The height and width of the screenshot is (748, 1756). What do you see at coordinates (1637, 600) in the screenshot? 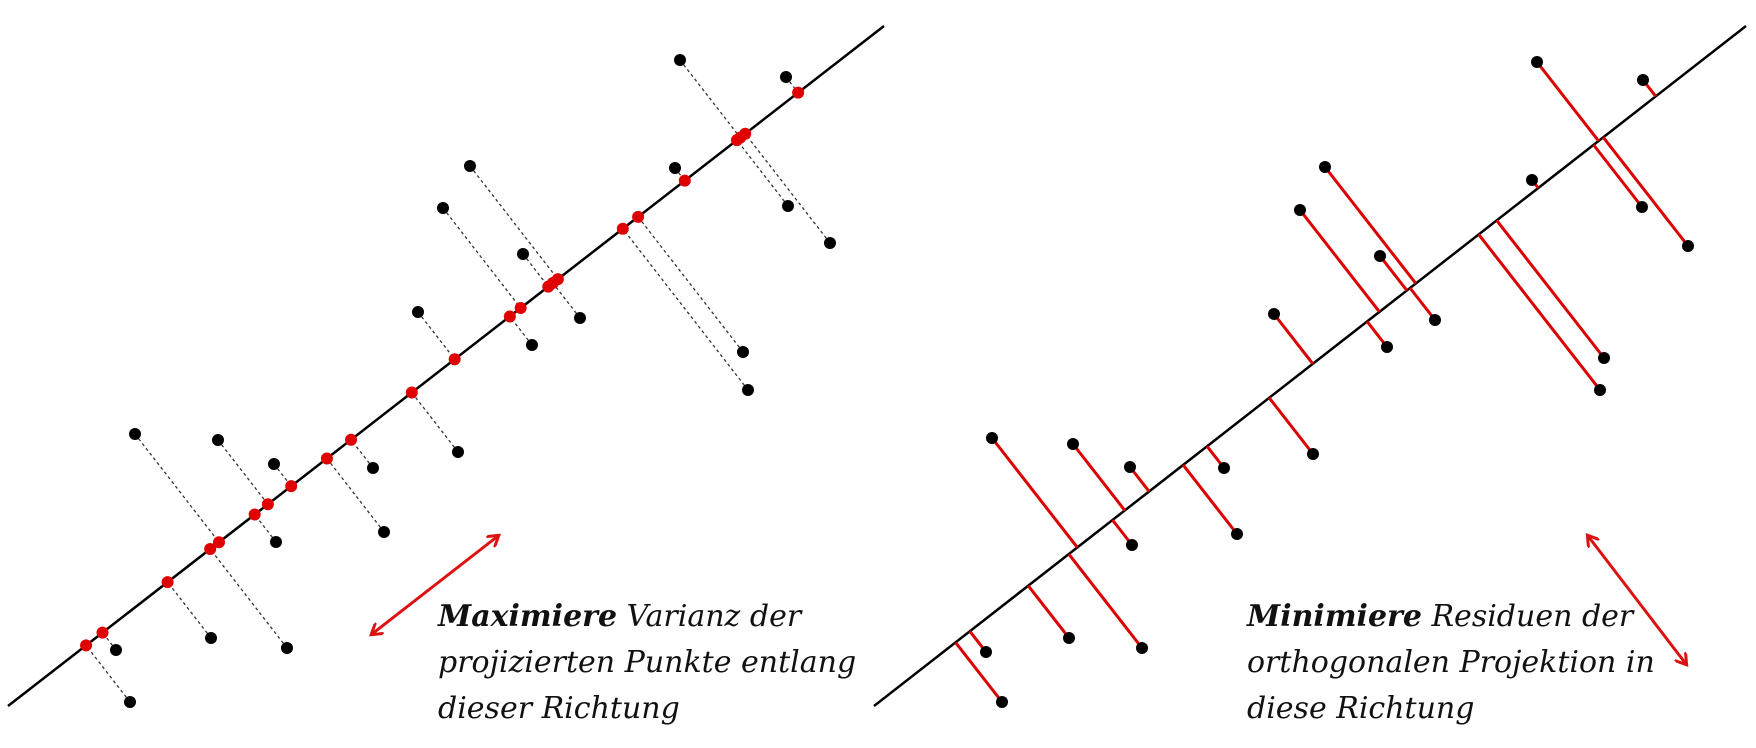
I see `residual-direction-arrow` at bounding box center [1637, 600].